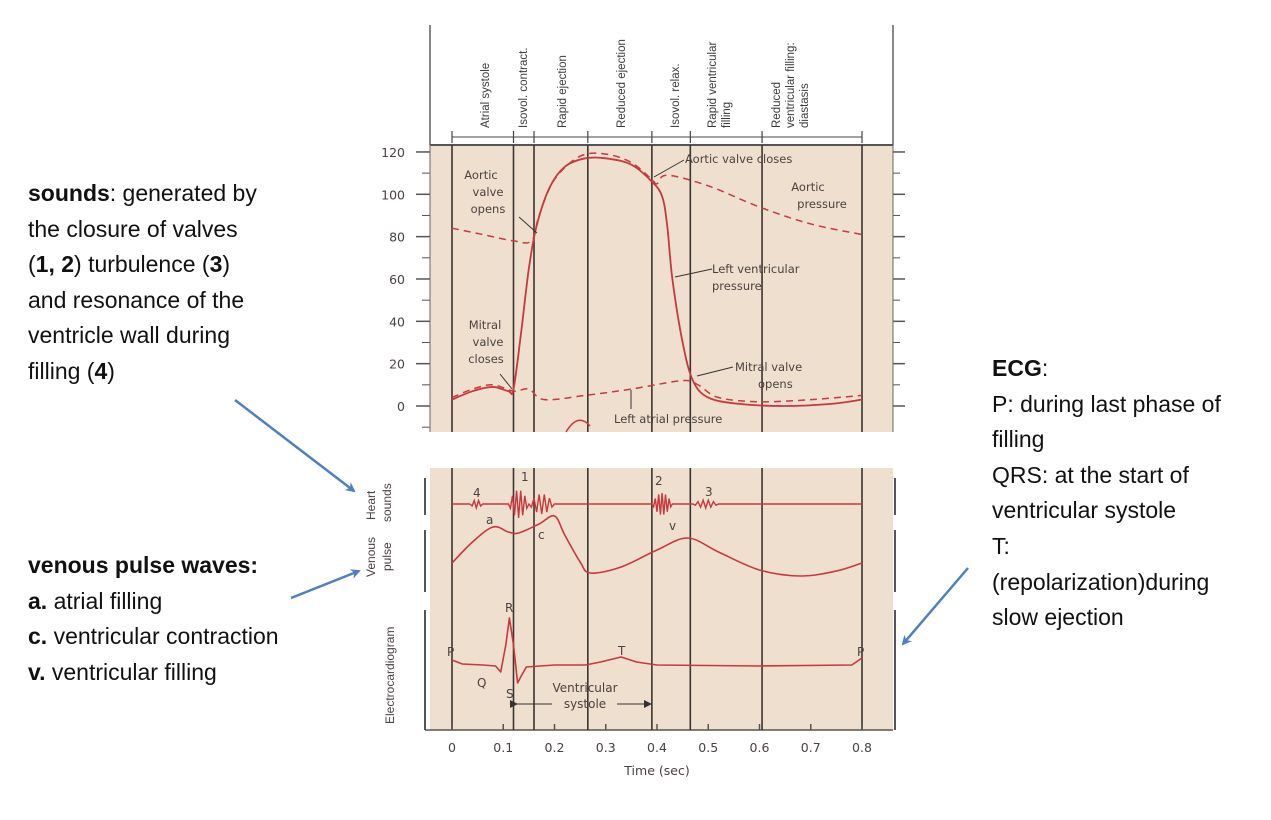  What do you see at coordinates (713, 85) in the screenshot?
I see `phase-rapid-filling-l1: Rapid ventricular` at bounding box center [713, 85].